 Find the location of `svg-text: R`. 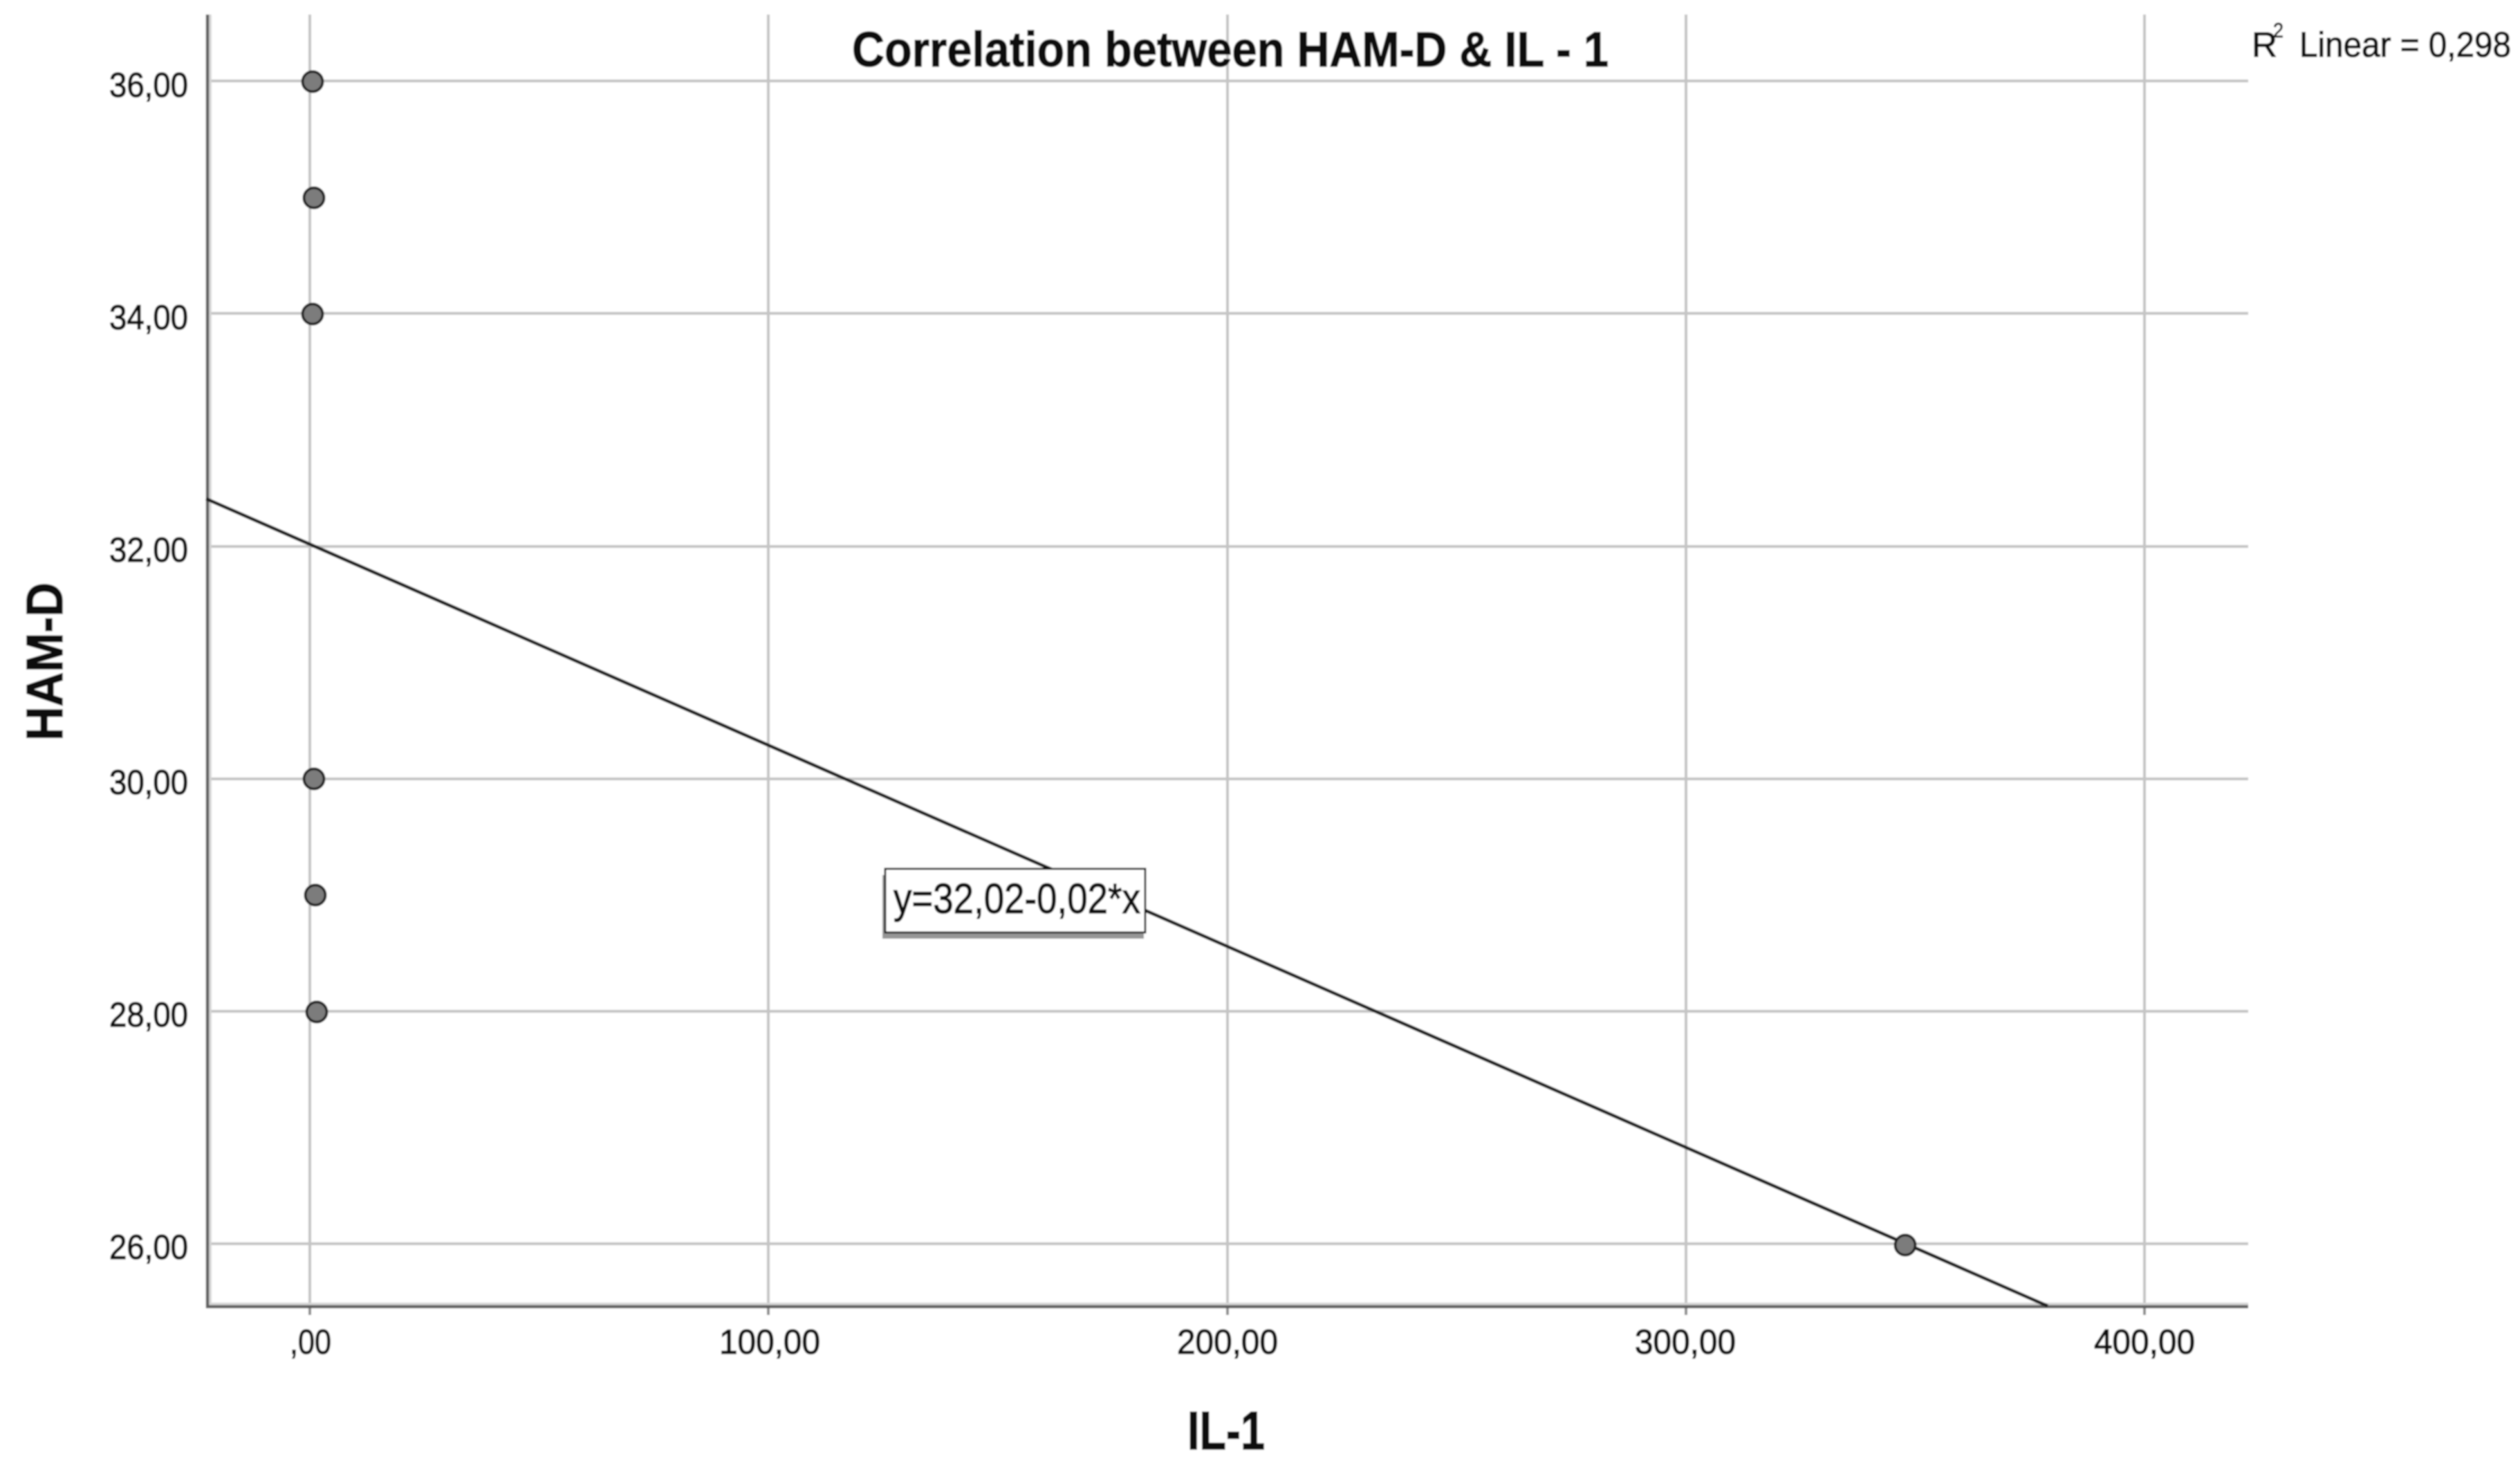

svg-text: R is located at coordinates (2264, 44).